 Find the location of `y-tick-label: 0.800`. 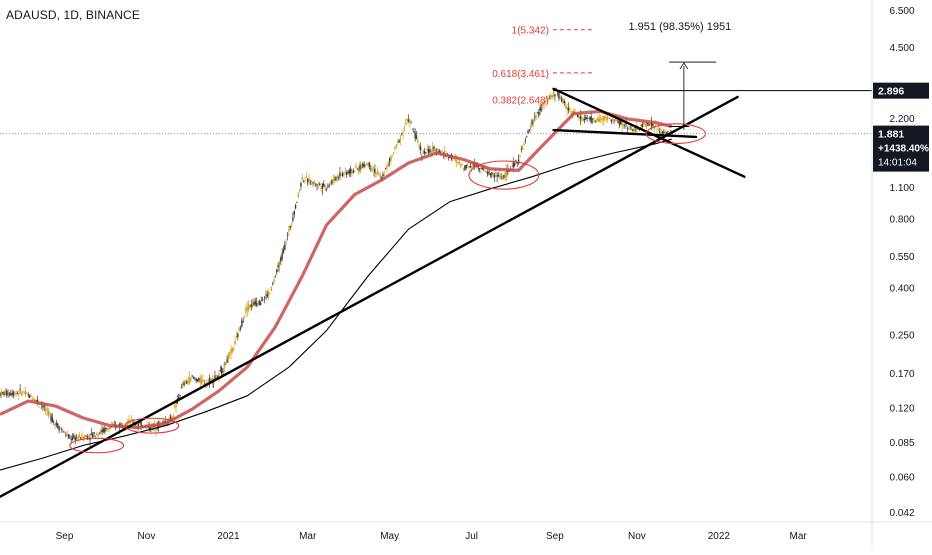

y-tick-label: 0.800 is located at coordinates (901, 220).